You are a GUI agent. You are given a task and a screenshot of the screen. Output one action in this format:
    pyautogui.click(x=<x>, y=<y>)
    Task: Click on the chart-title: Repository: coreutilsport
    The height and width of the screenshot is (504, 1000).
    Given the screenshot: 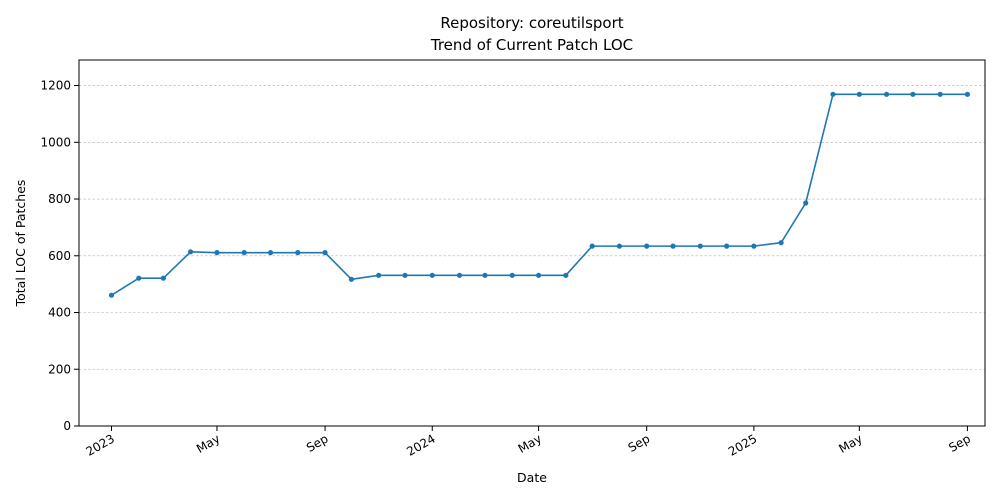 What is the action you would take?
    pyautogui.click(x=531, y=23)
    